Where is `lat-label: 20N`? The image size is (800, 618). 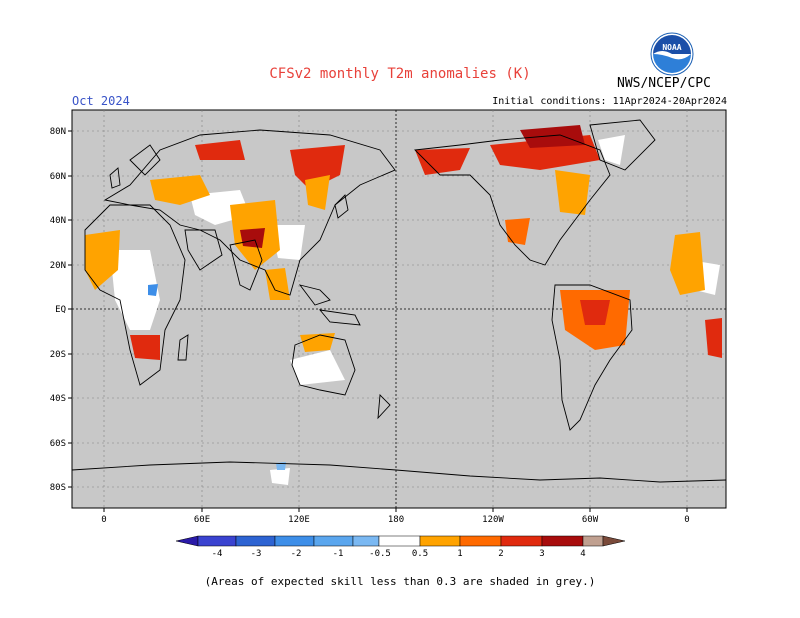
lat-label: 20N is located at coordinates (58, 266).